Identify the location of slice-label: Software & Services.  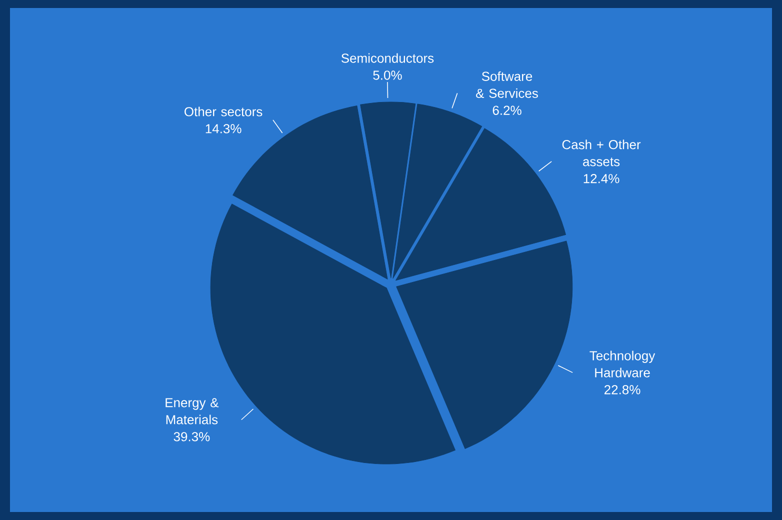
(507, 84).